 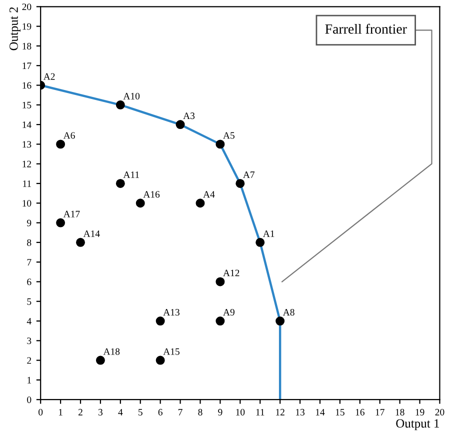 I want to click on y-tick-label: 10, so click(x=27, y=203).